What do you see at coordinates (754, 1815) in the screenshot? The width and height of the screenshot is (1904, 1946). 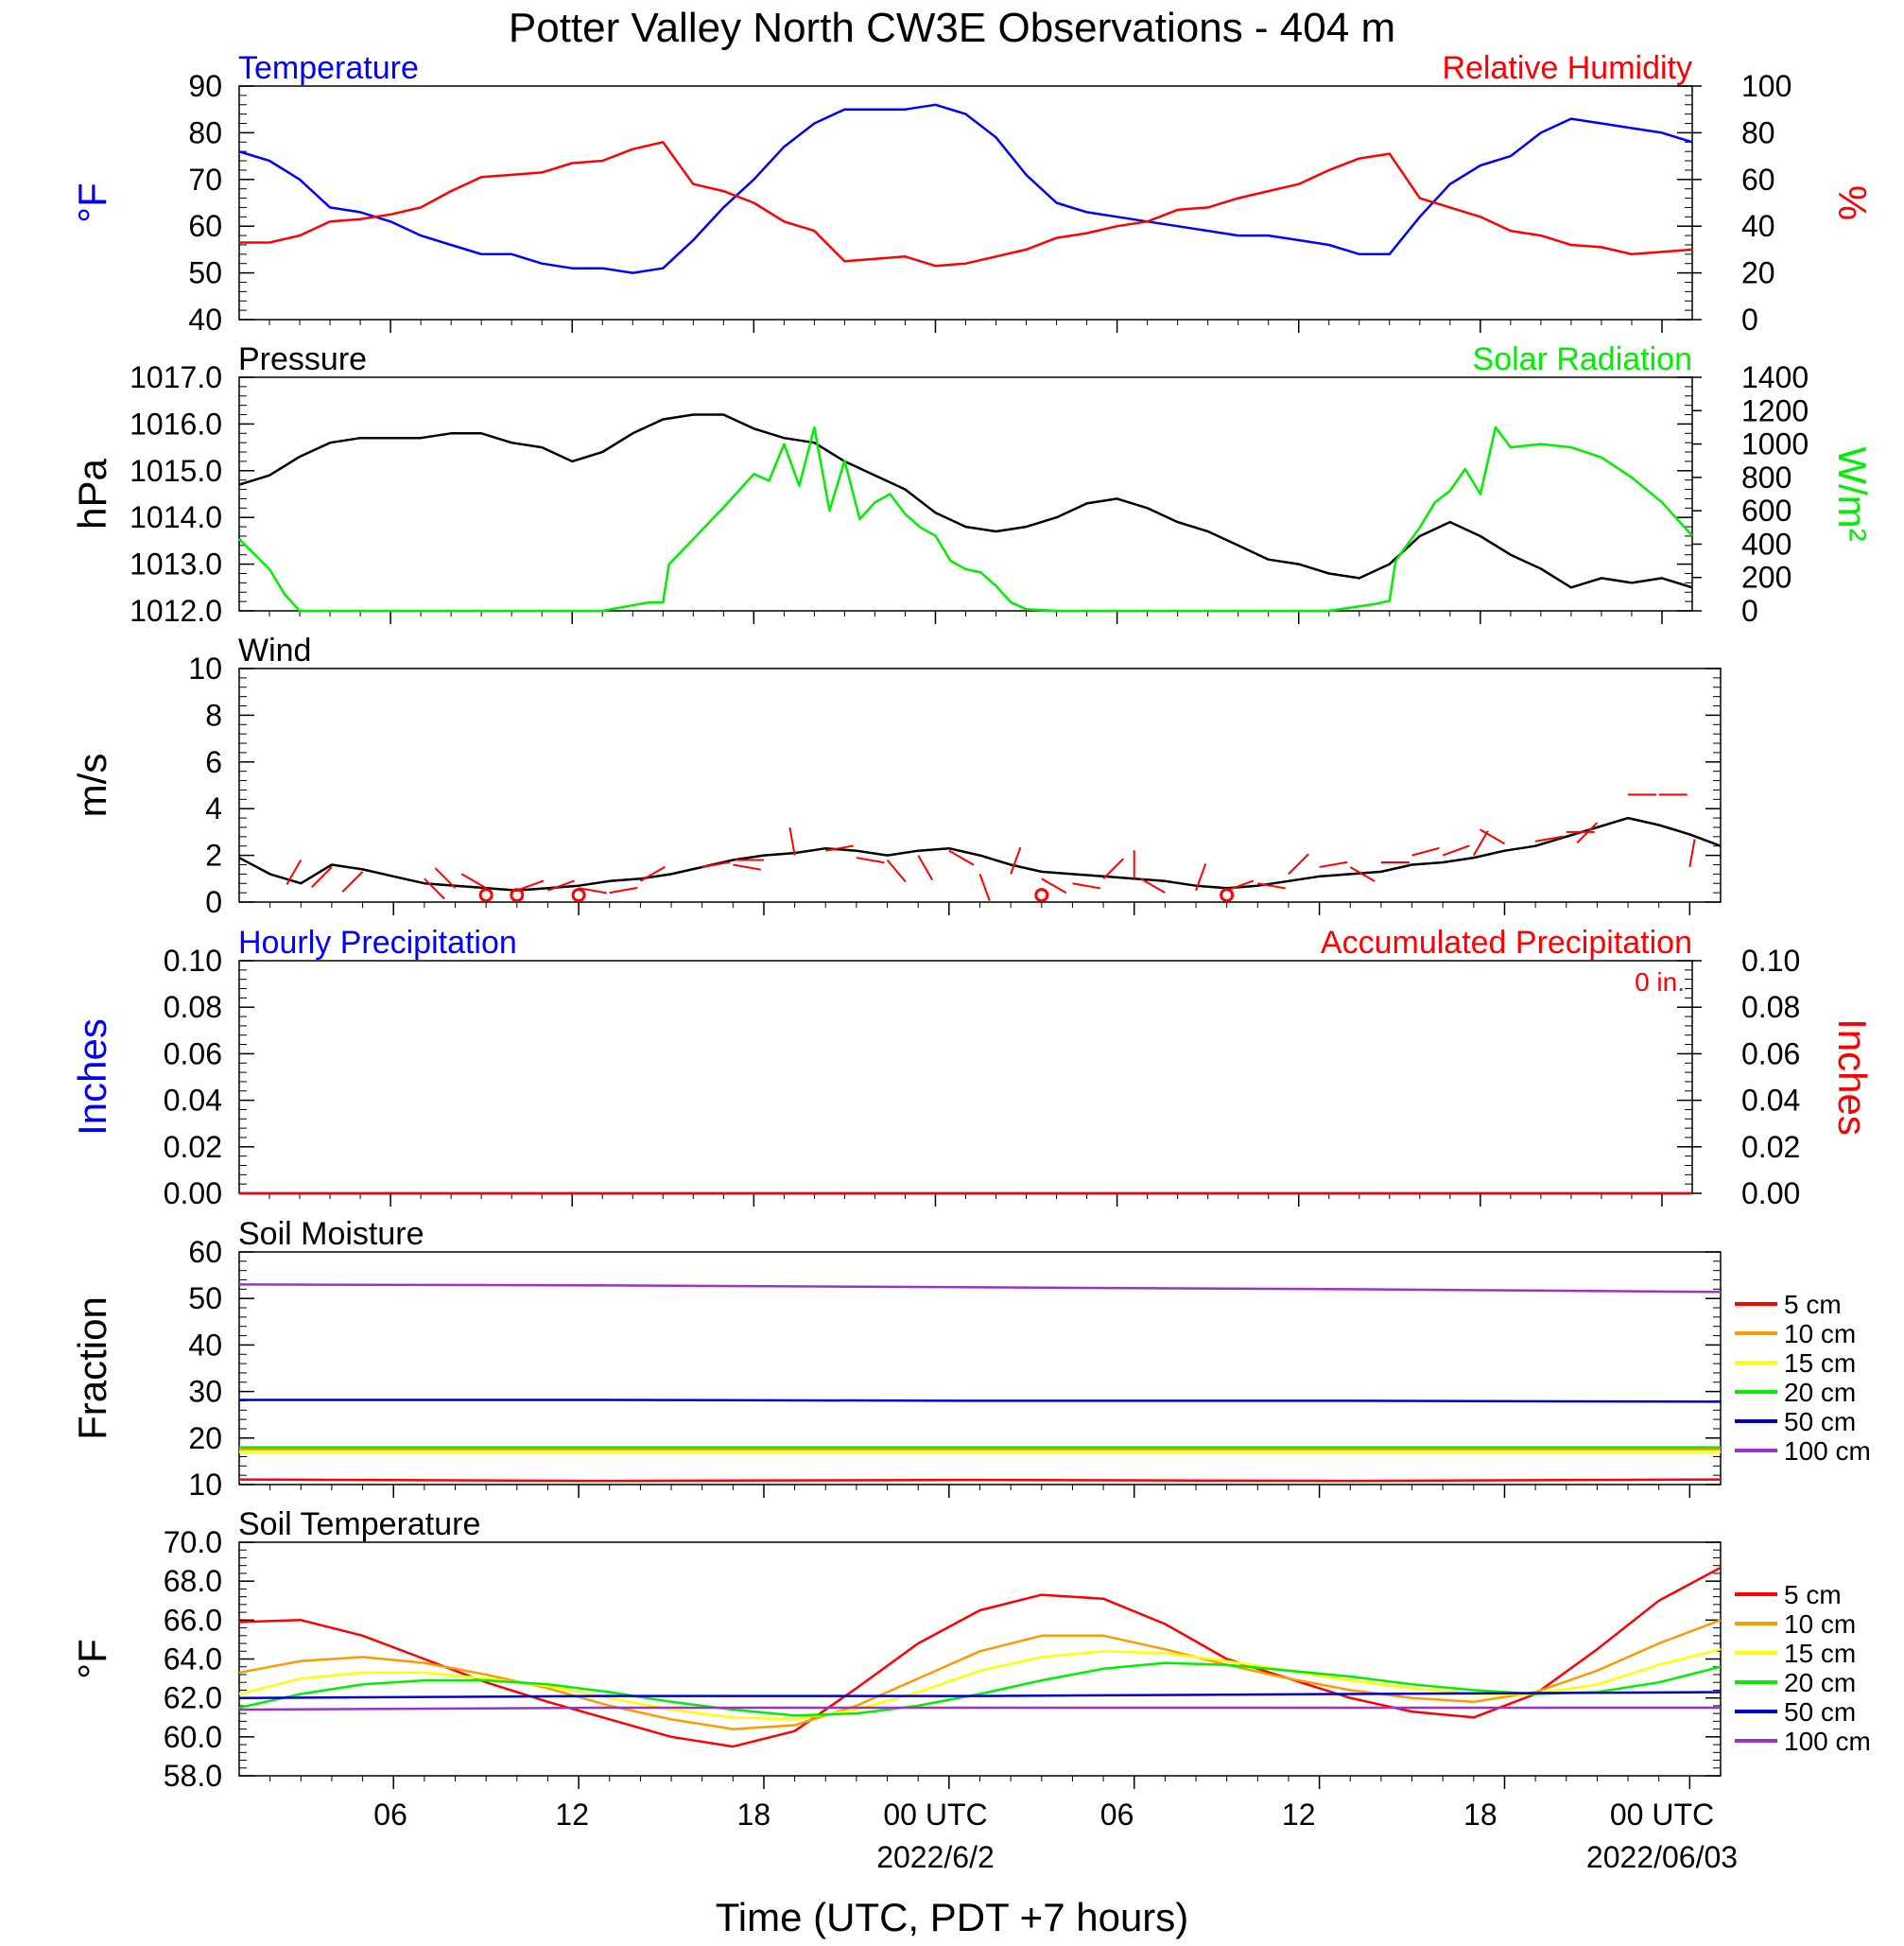 I see `x-tick-label: 18` at bounding box center [754, 1815].